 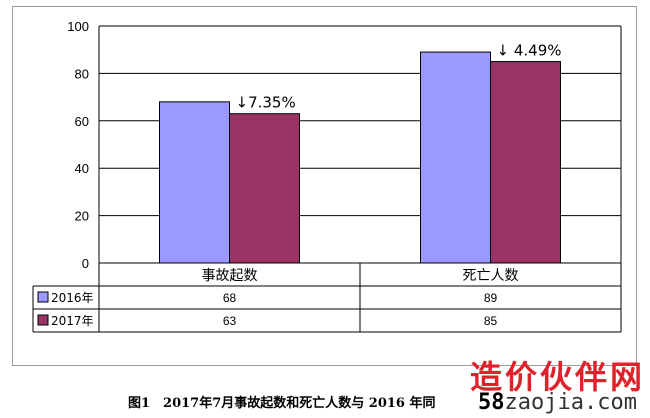 I want to click on change-annotation: ↓ 4.49%, so click(x=529, y=51).